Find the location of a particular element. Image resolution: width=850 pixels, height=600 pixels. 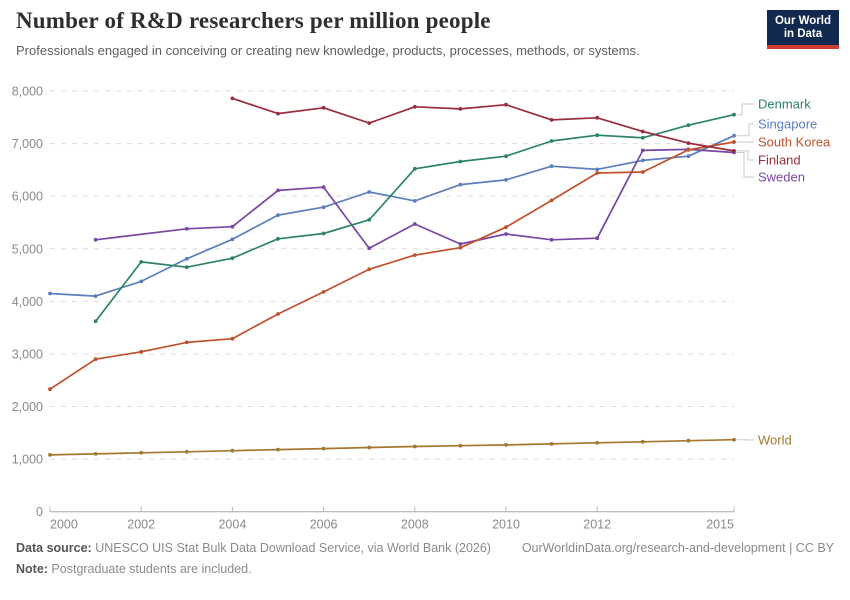

legend-entry-world: World is located at coordinates (764, 440).